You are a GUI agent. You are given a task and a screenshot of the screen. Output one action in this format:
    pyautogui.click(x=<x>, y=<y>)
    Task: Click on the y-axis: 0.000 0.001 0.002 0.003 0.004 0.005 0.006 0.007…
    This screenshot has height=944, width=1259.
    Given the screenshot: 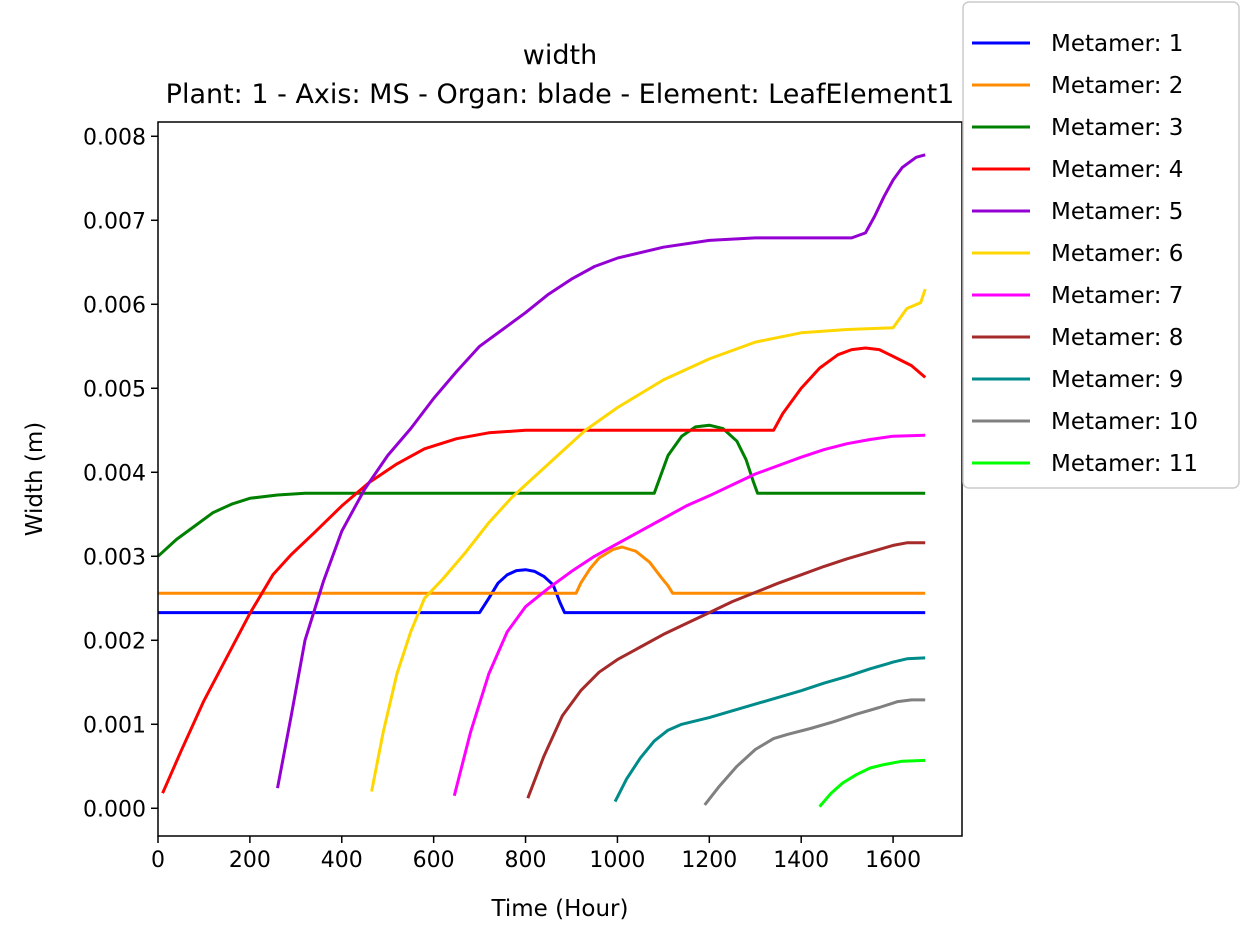 What is the action you would take?
    pyautogui.click(x=120, y=473)
    